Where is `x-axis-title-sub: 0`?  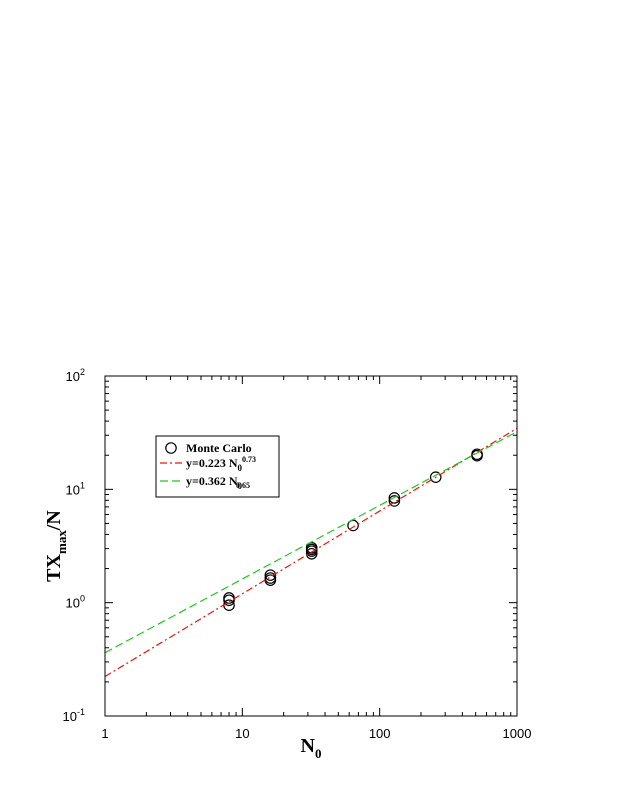
x-axis-title-sub: 0 is located at coordinates (318, 753).